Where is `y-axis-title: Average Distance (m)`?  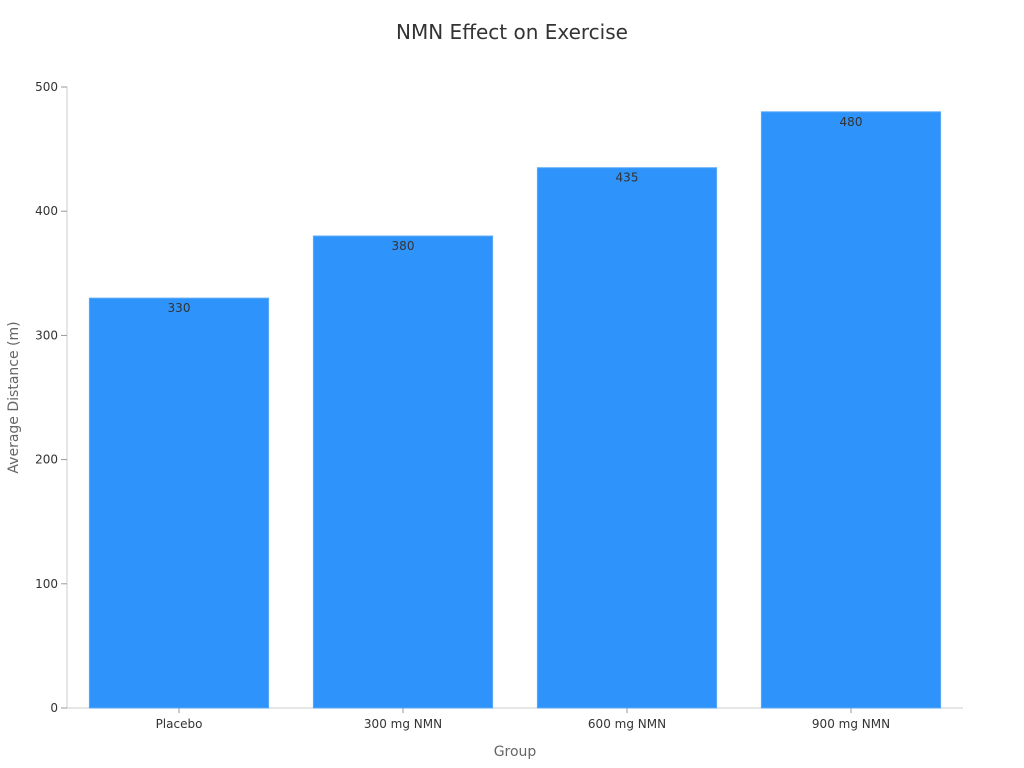
y-axis-title: Average Distance (m) is located at coordinates (14, 397).